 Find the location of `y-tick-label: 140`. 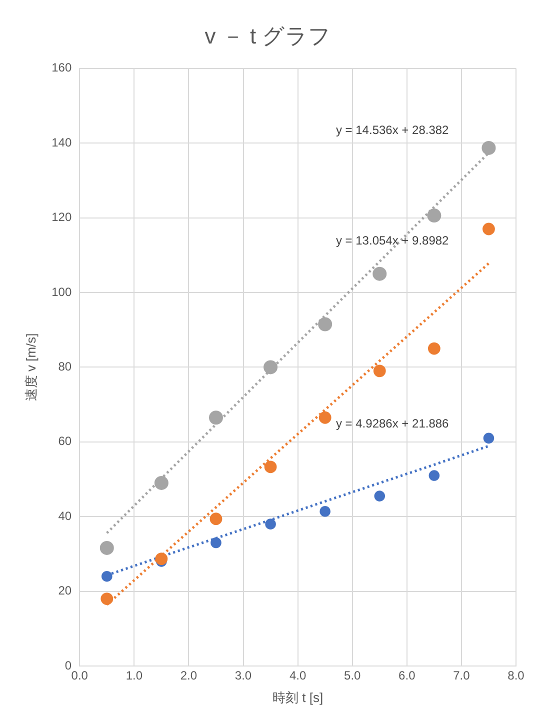

y-tick-label: 140 is located at coordinates (62, 142).